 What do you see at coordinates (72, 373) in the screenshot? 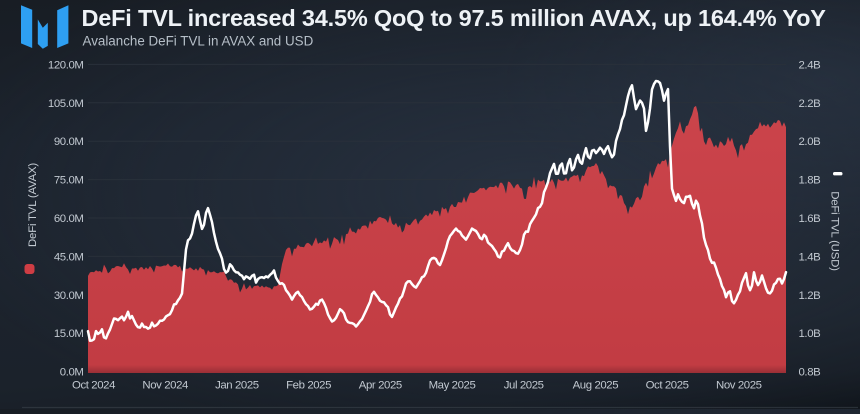
I see `svg-text: 0.0M` at bounding box center [72, 373].